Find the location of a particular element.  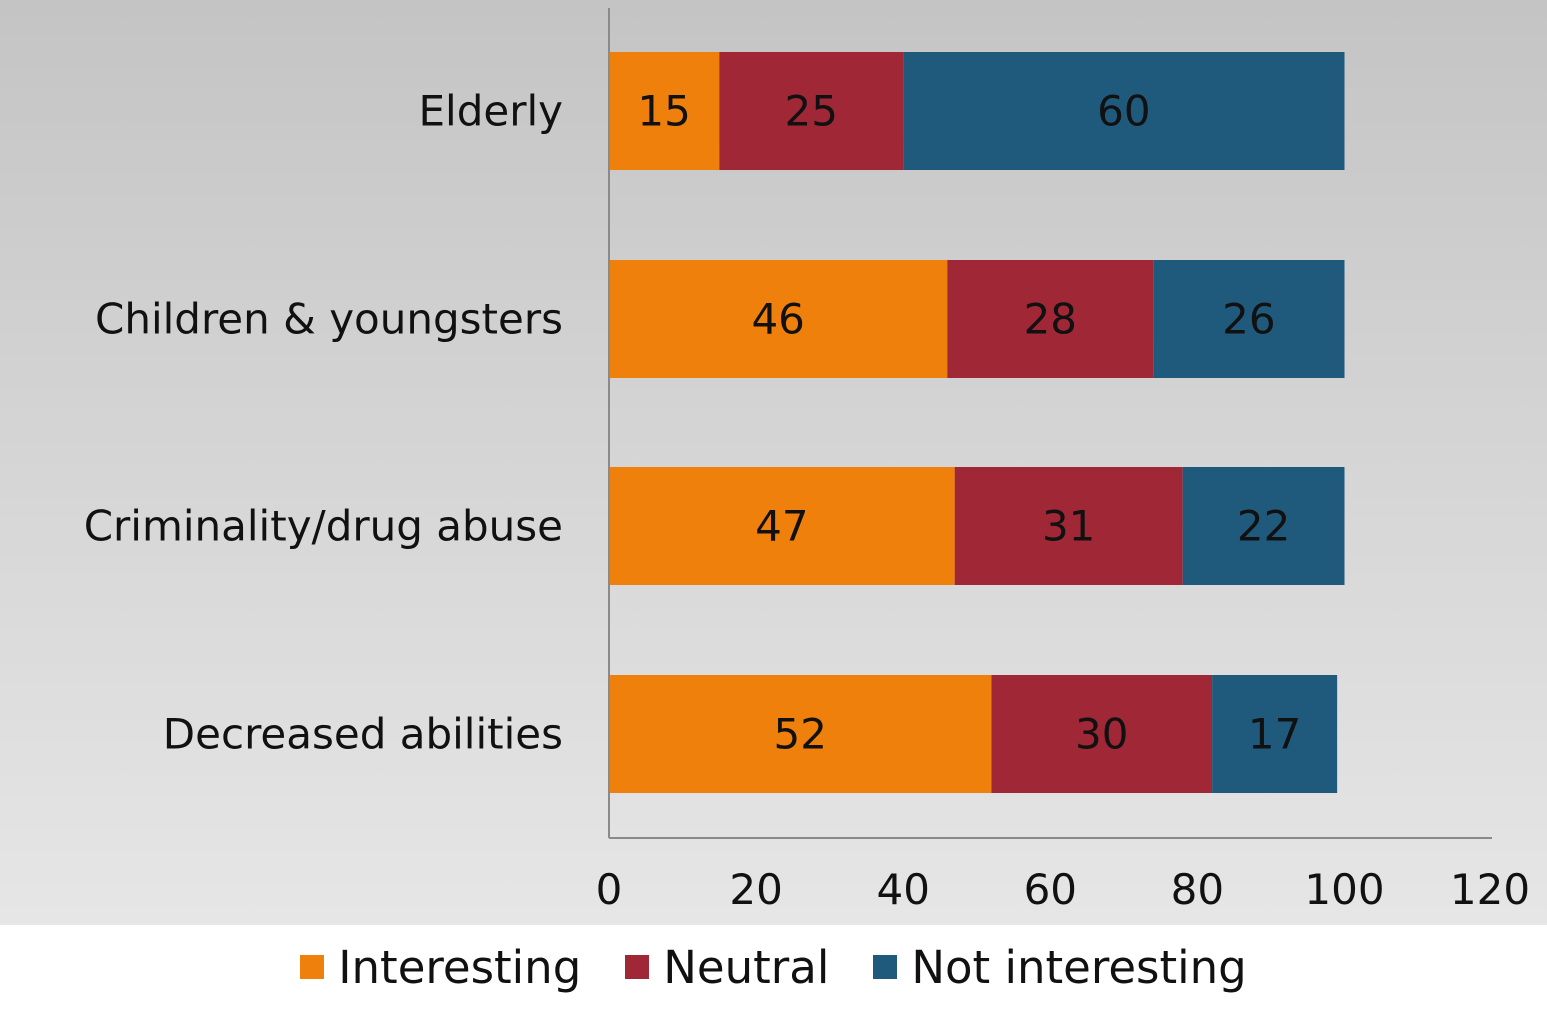

data-label-decreased-abilities-interesting: 52 is located at coordinates (800, 734).